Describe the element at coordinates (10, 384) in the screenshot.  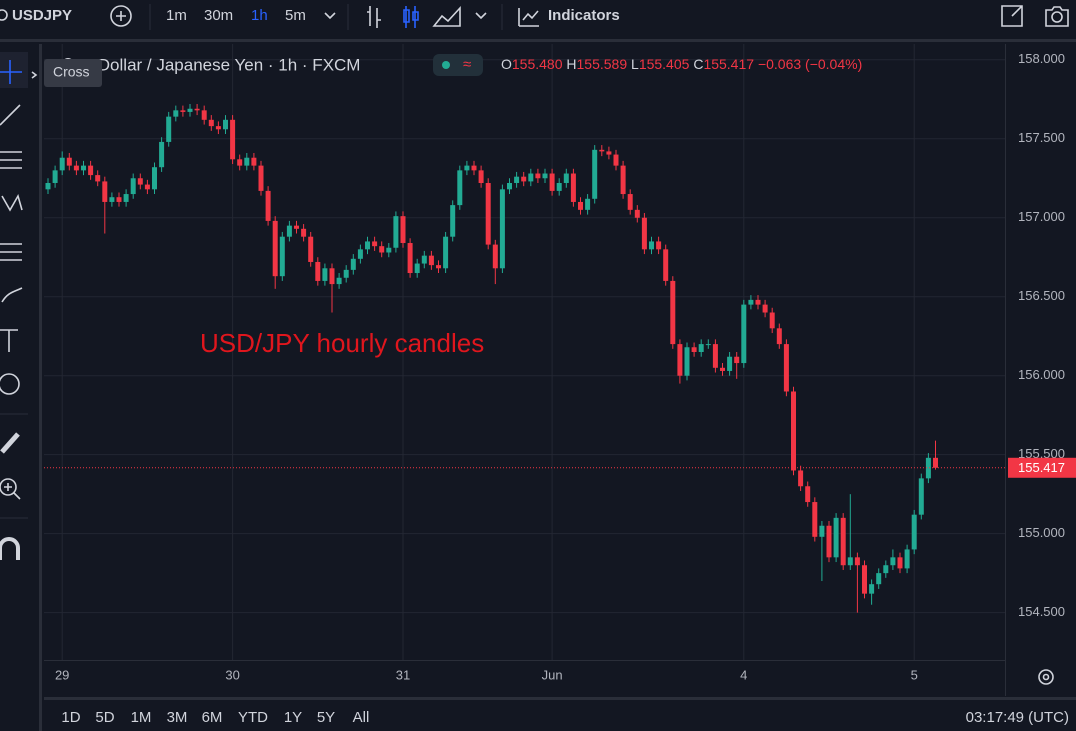
I see `icon-tool` at that location.